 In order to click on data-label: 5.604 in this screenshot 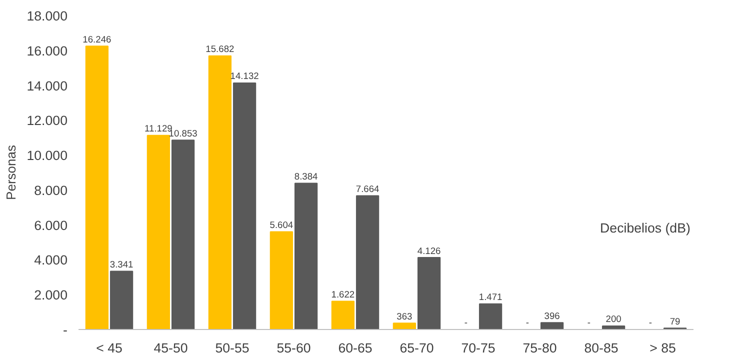, I will do `click(282, 225)`.